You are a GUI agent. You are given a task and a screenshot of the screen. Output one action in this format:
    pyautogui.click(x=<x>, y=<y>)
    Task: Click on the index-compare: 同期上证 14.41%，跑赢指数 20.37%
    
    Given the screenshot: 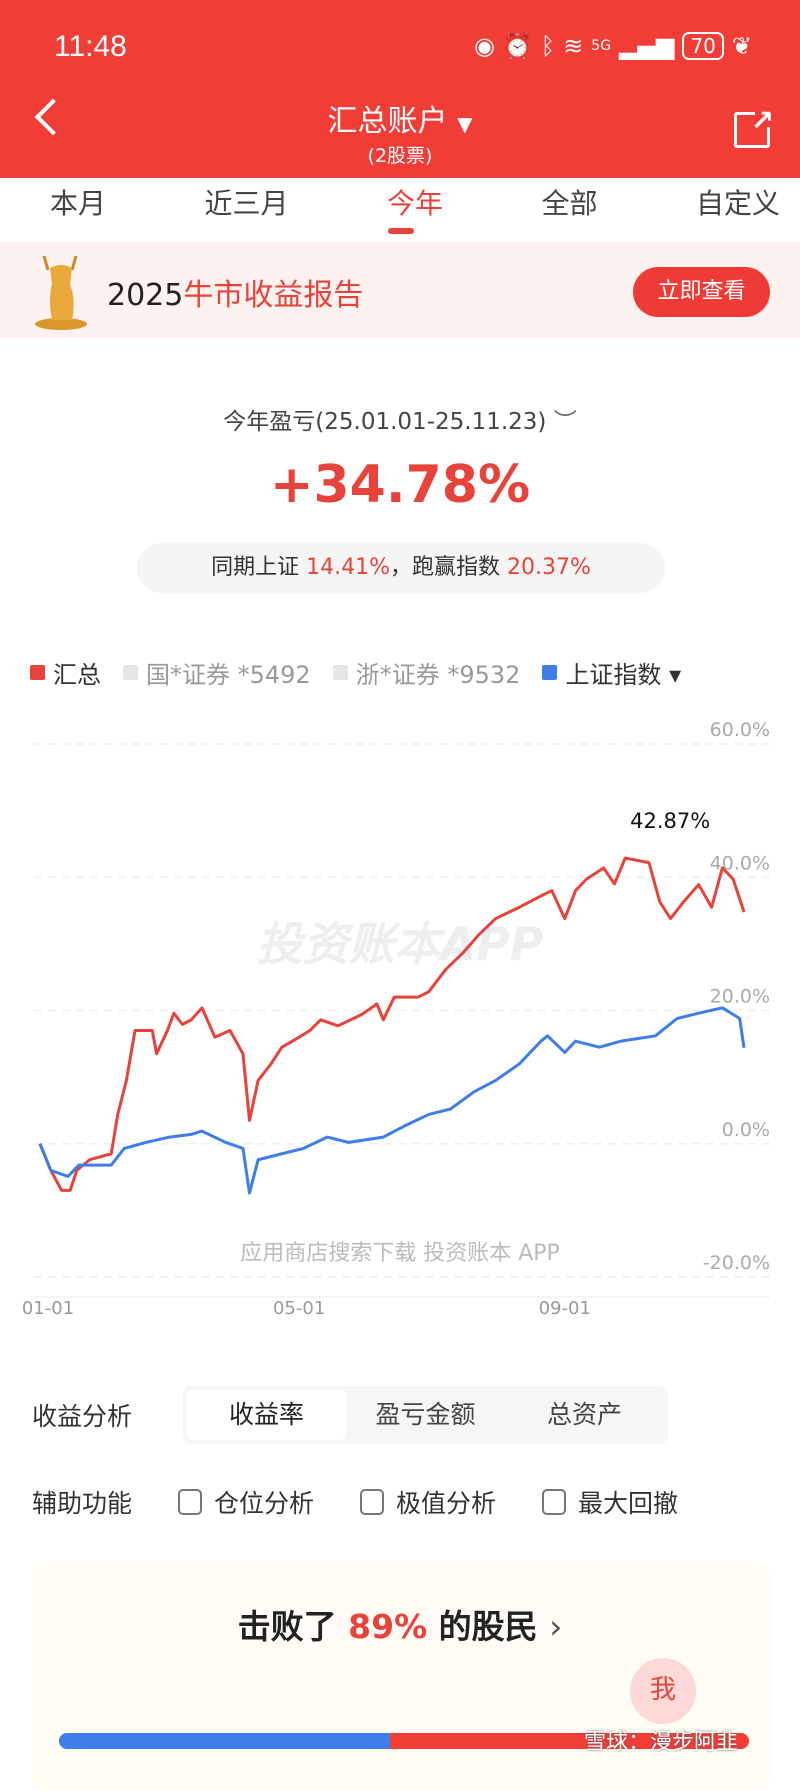 What is the action you would take?
    pyautogui.click(x=401, y=568)
    